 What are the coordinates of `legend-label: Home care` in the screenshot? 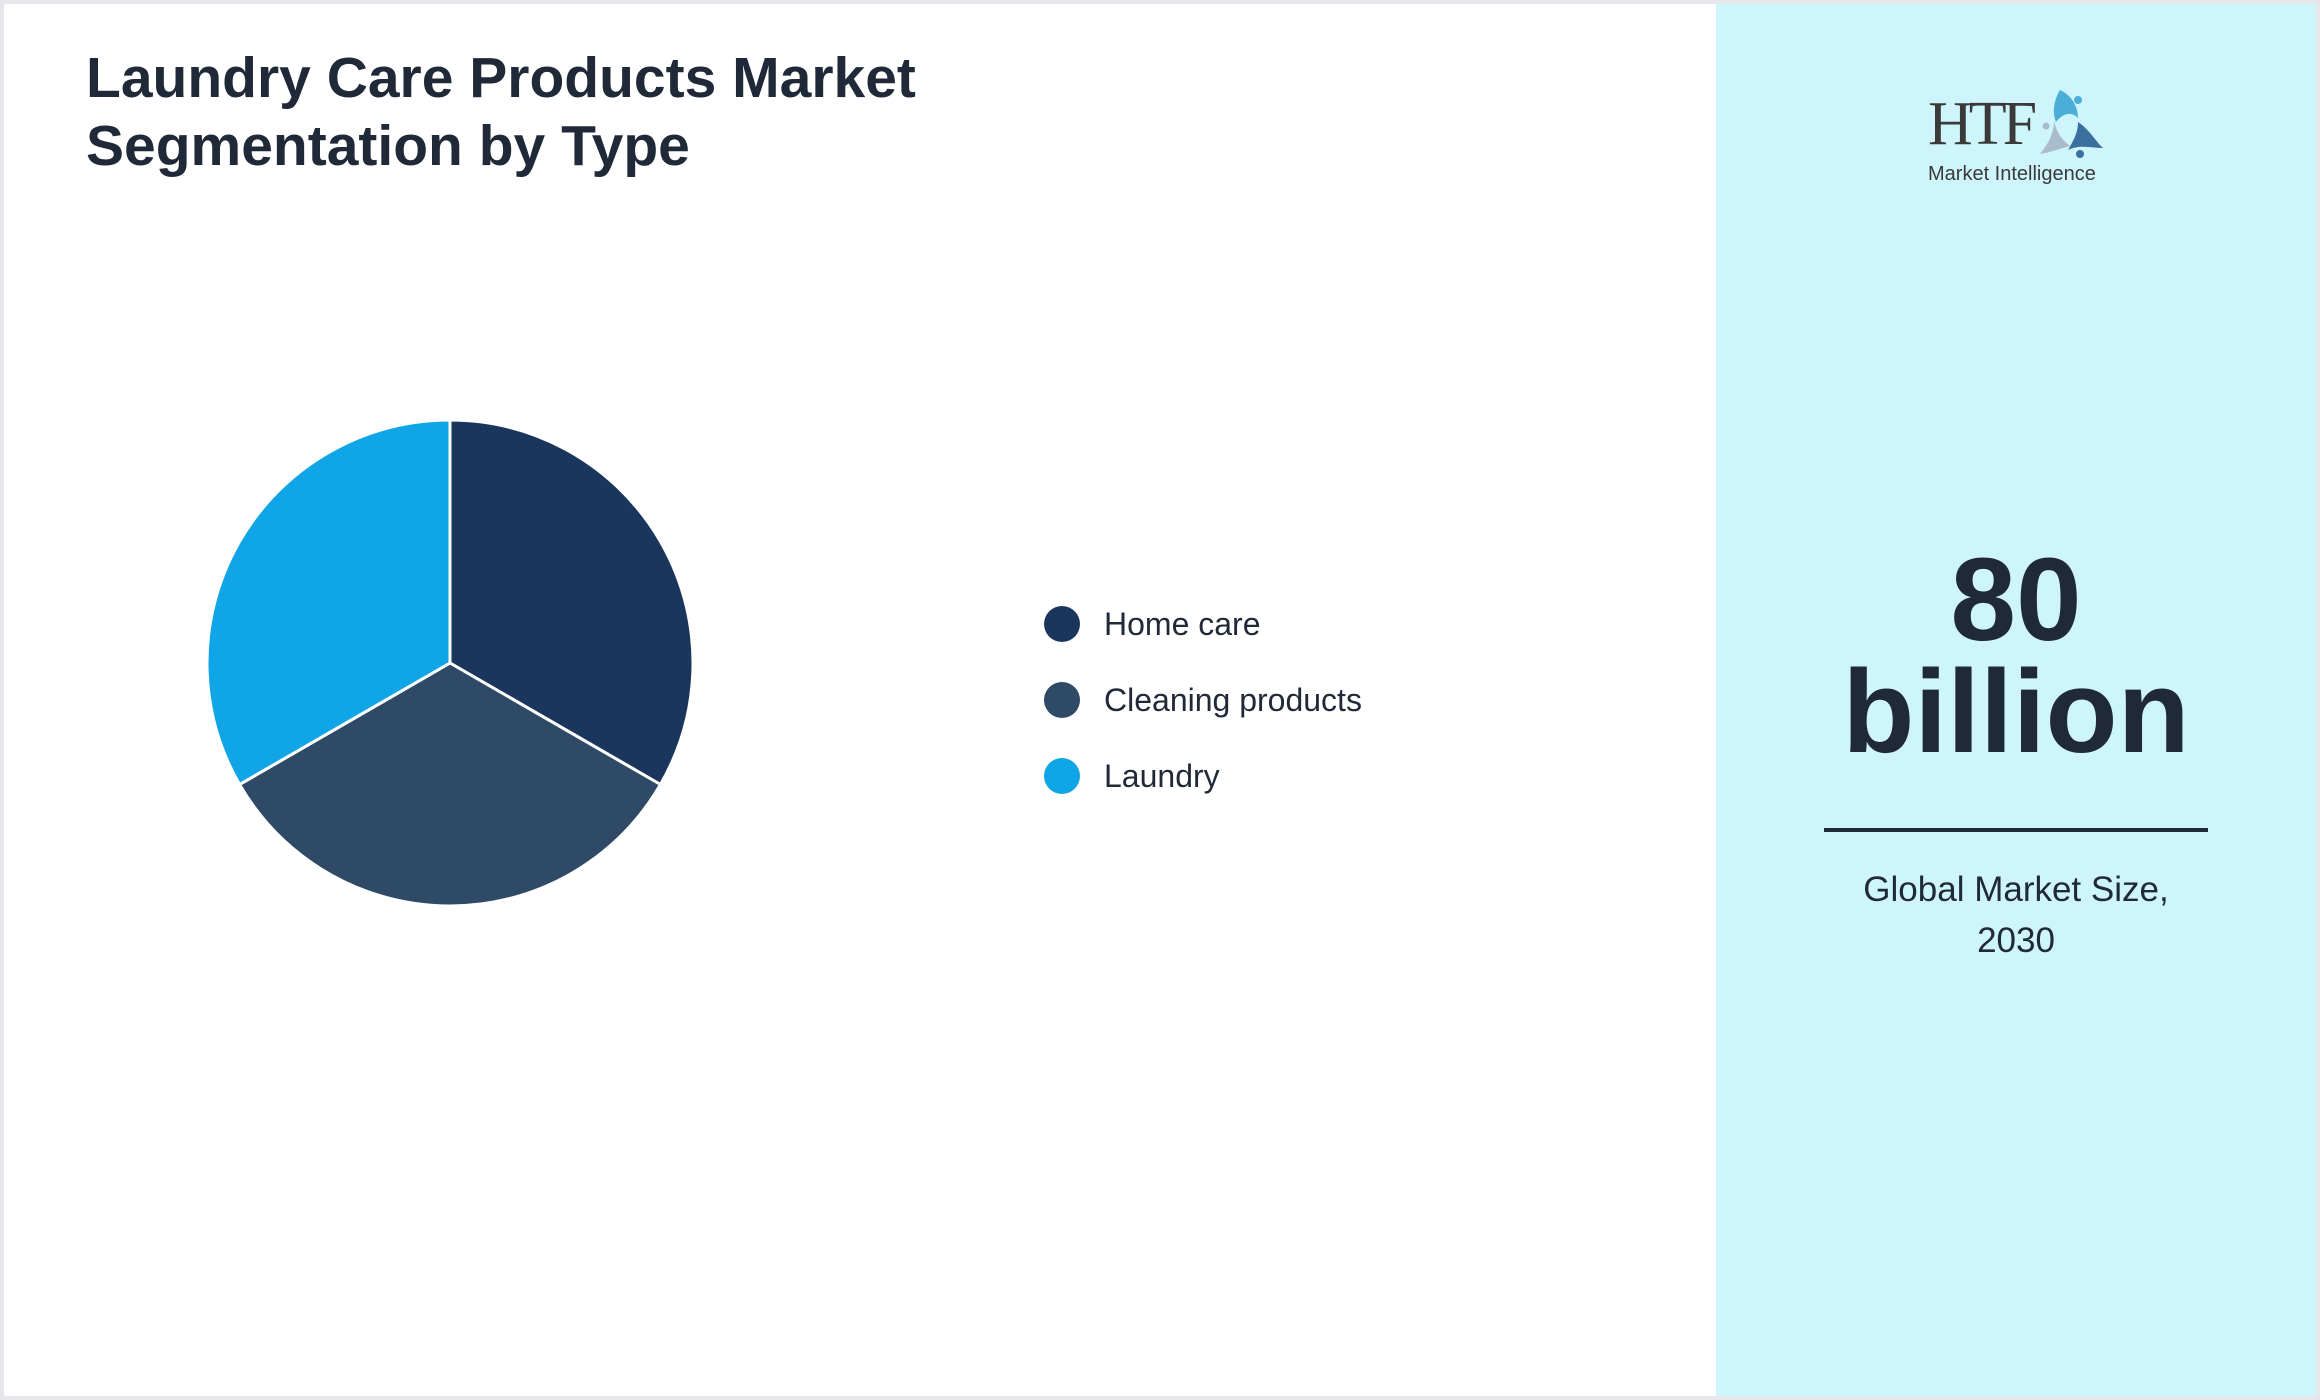 It's located at (1182, 623).